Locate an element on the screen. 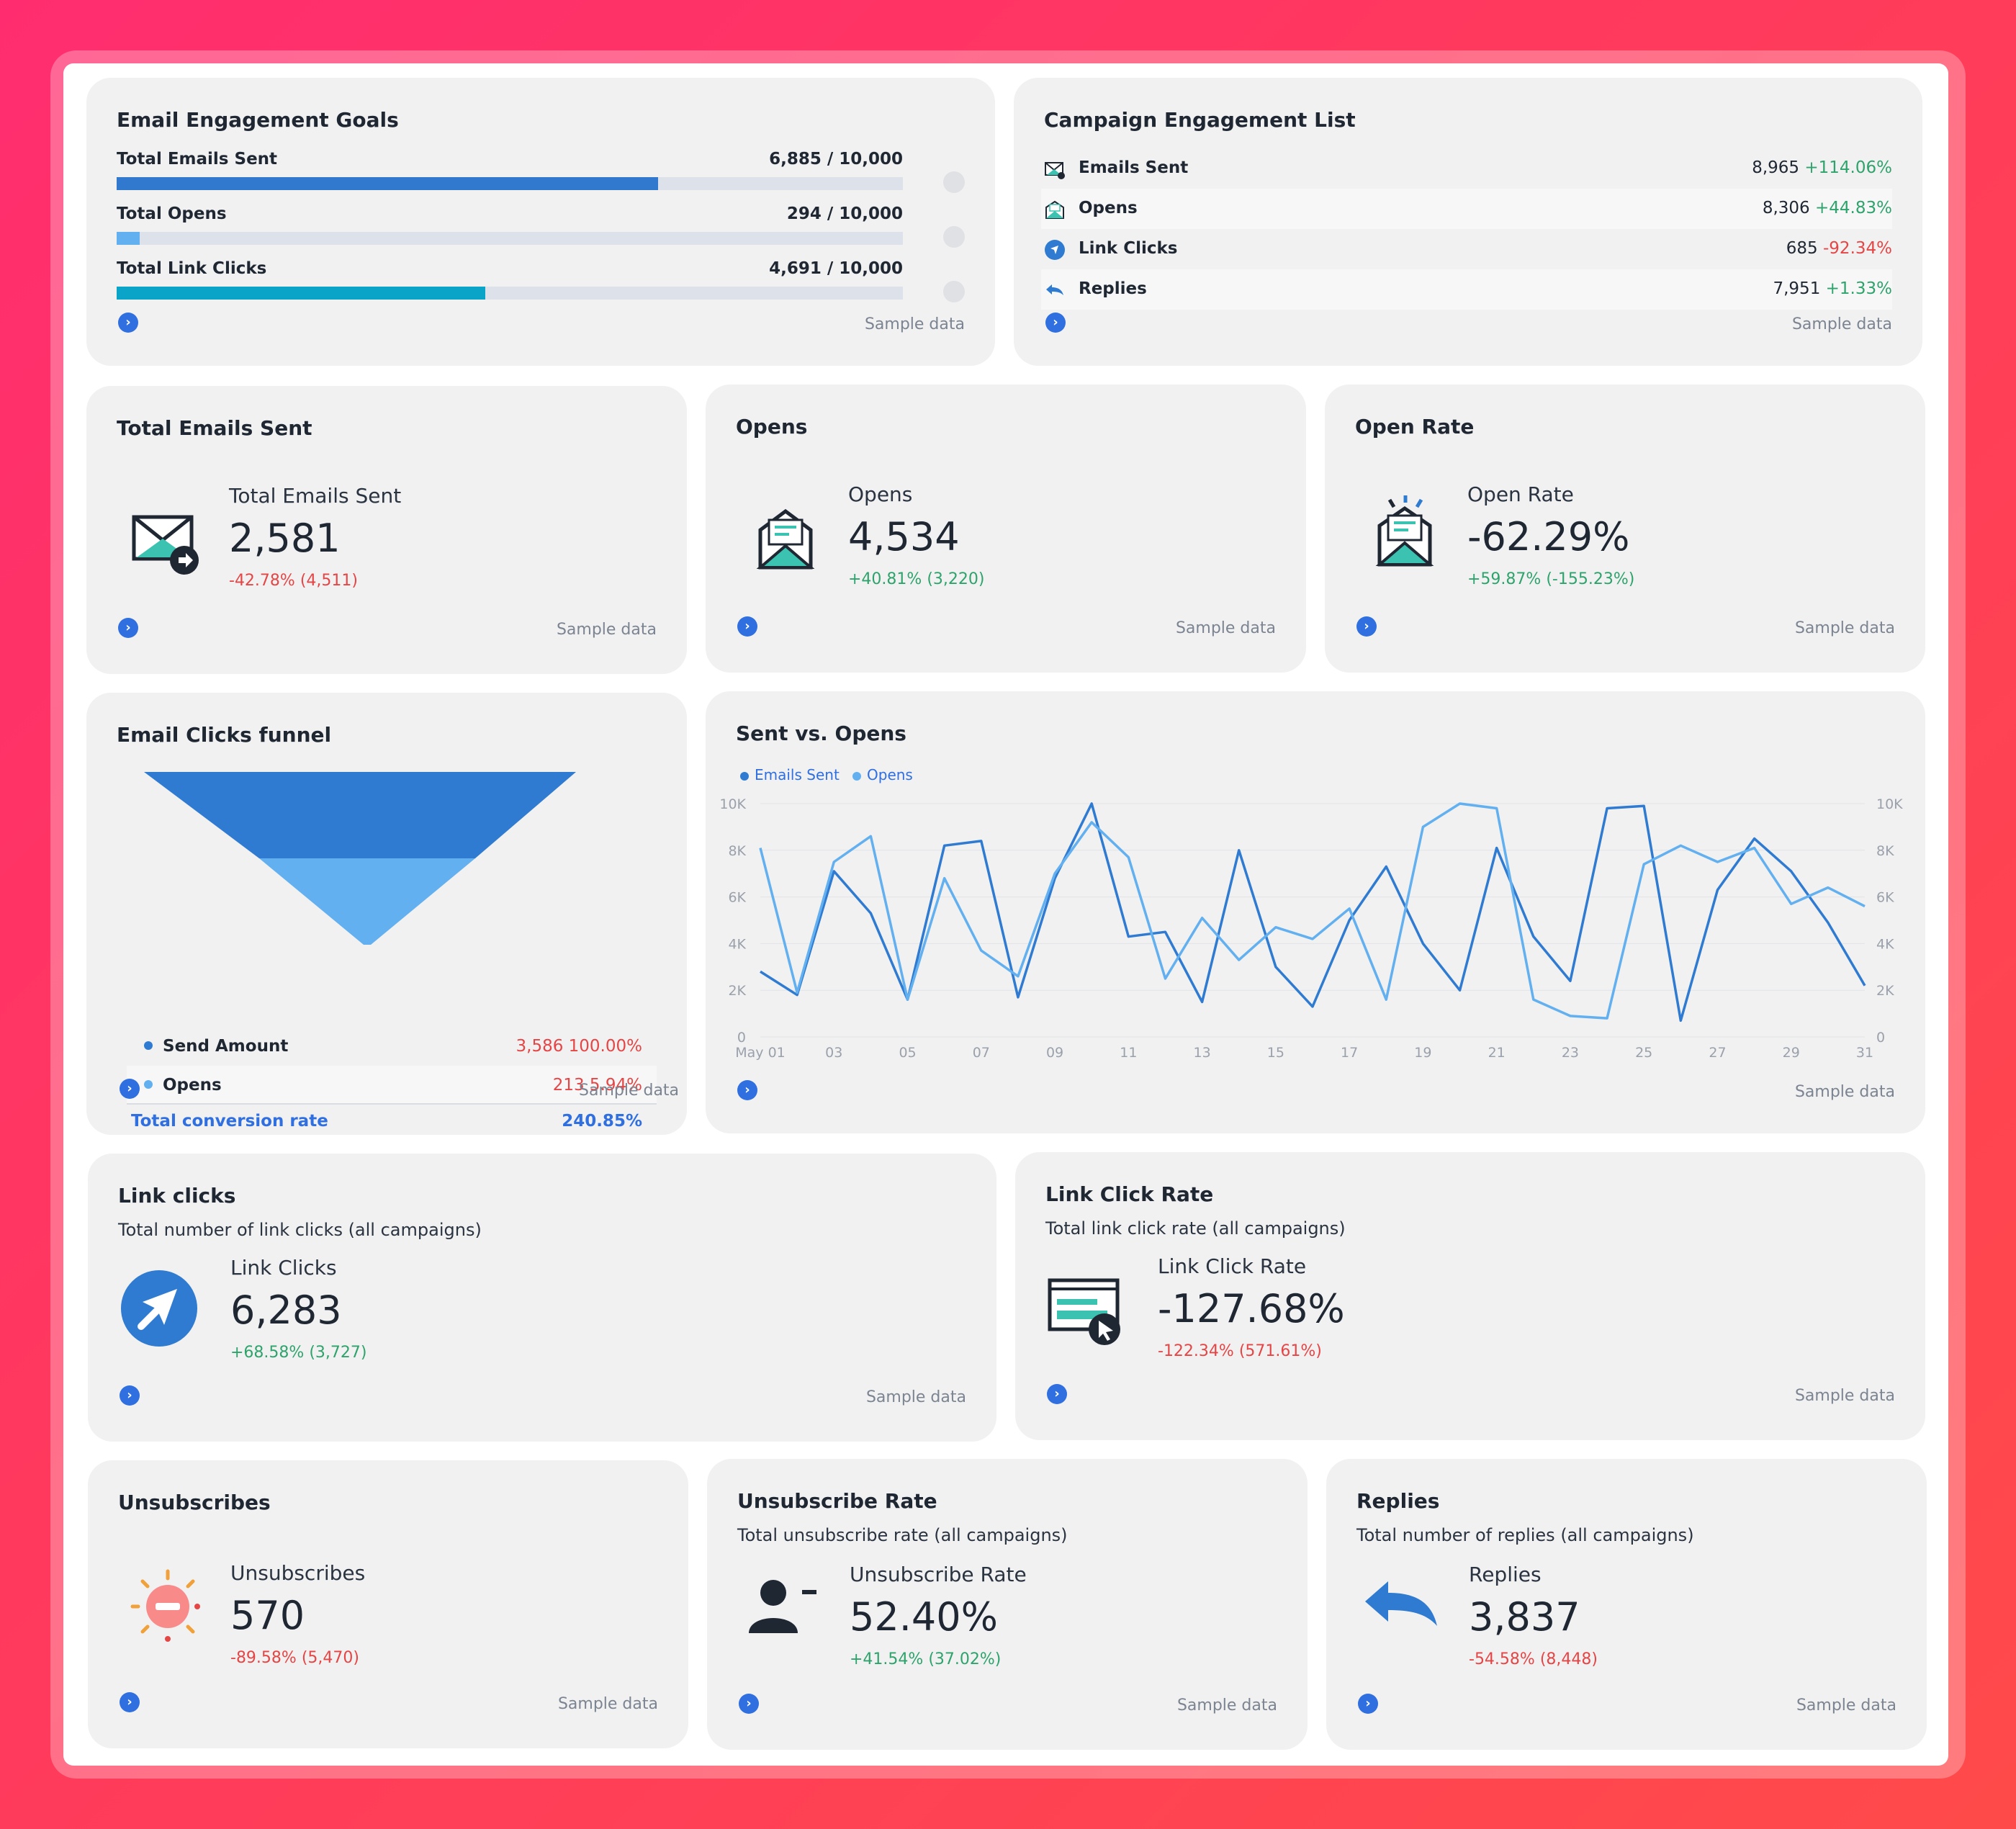 Image resolution: width=2016 pixels, height=1829 pixels. x-tick-label: 07 is located at coordinates (981, 1053).